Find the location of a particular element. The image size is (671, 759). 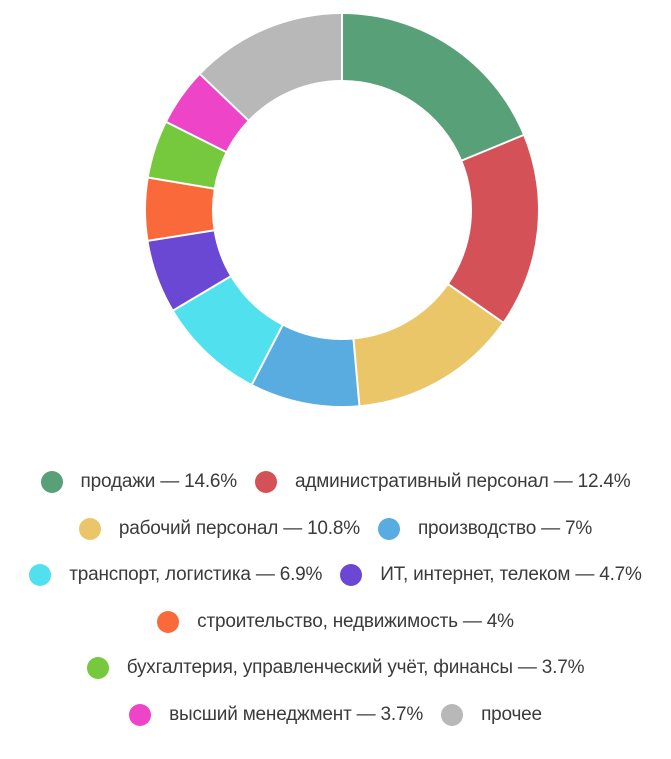

legend-item-construction-real-estate: строительство, недвижимость — 4% is located at coordinates (335, 621).